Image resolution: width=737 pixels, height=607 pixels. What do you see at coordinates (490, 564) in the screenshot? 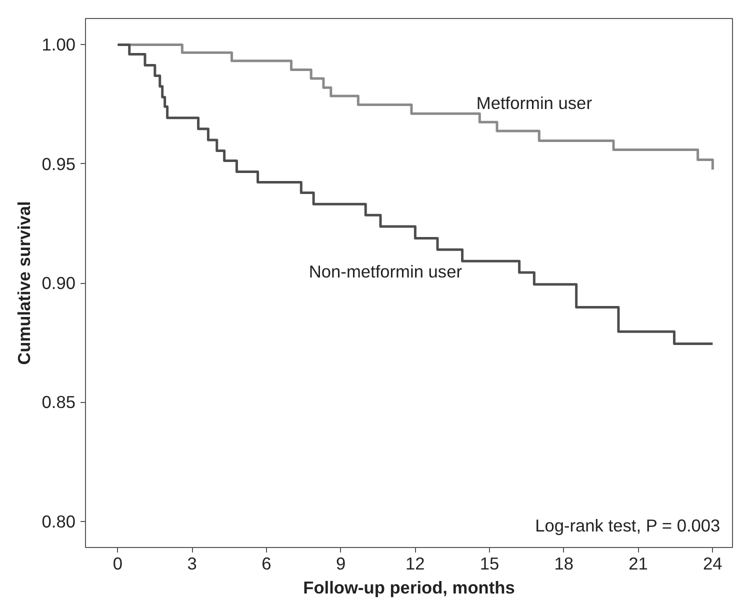
I see `x-tick-label: 15` at bounding box center [490, 564].